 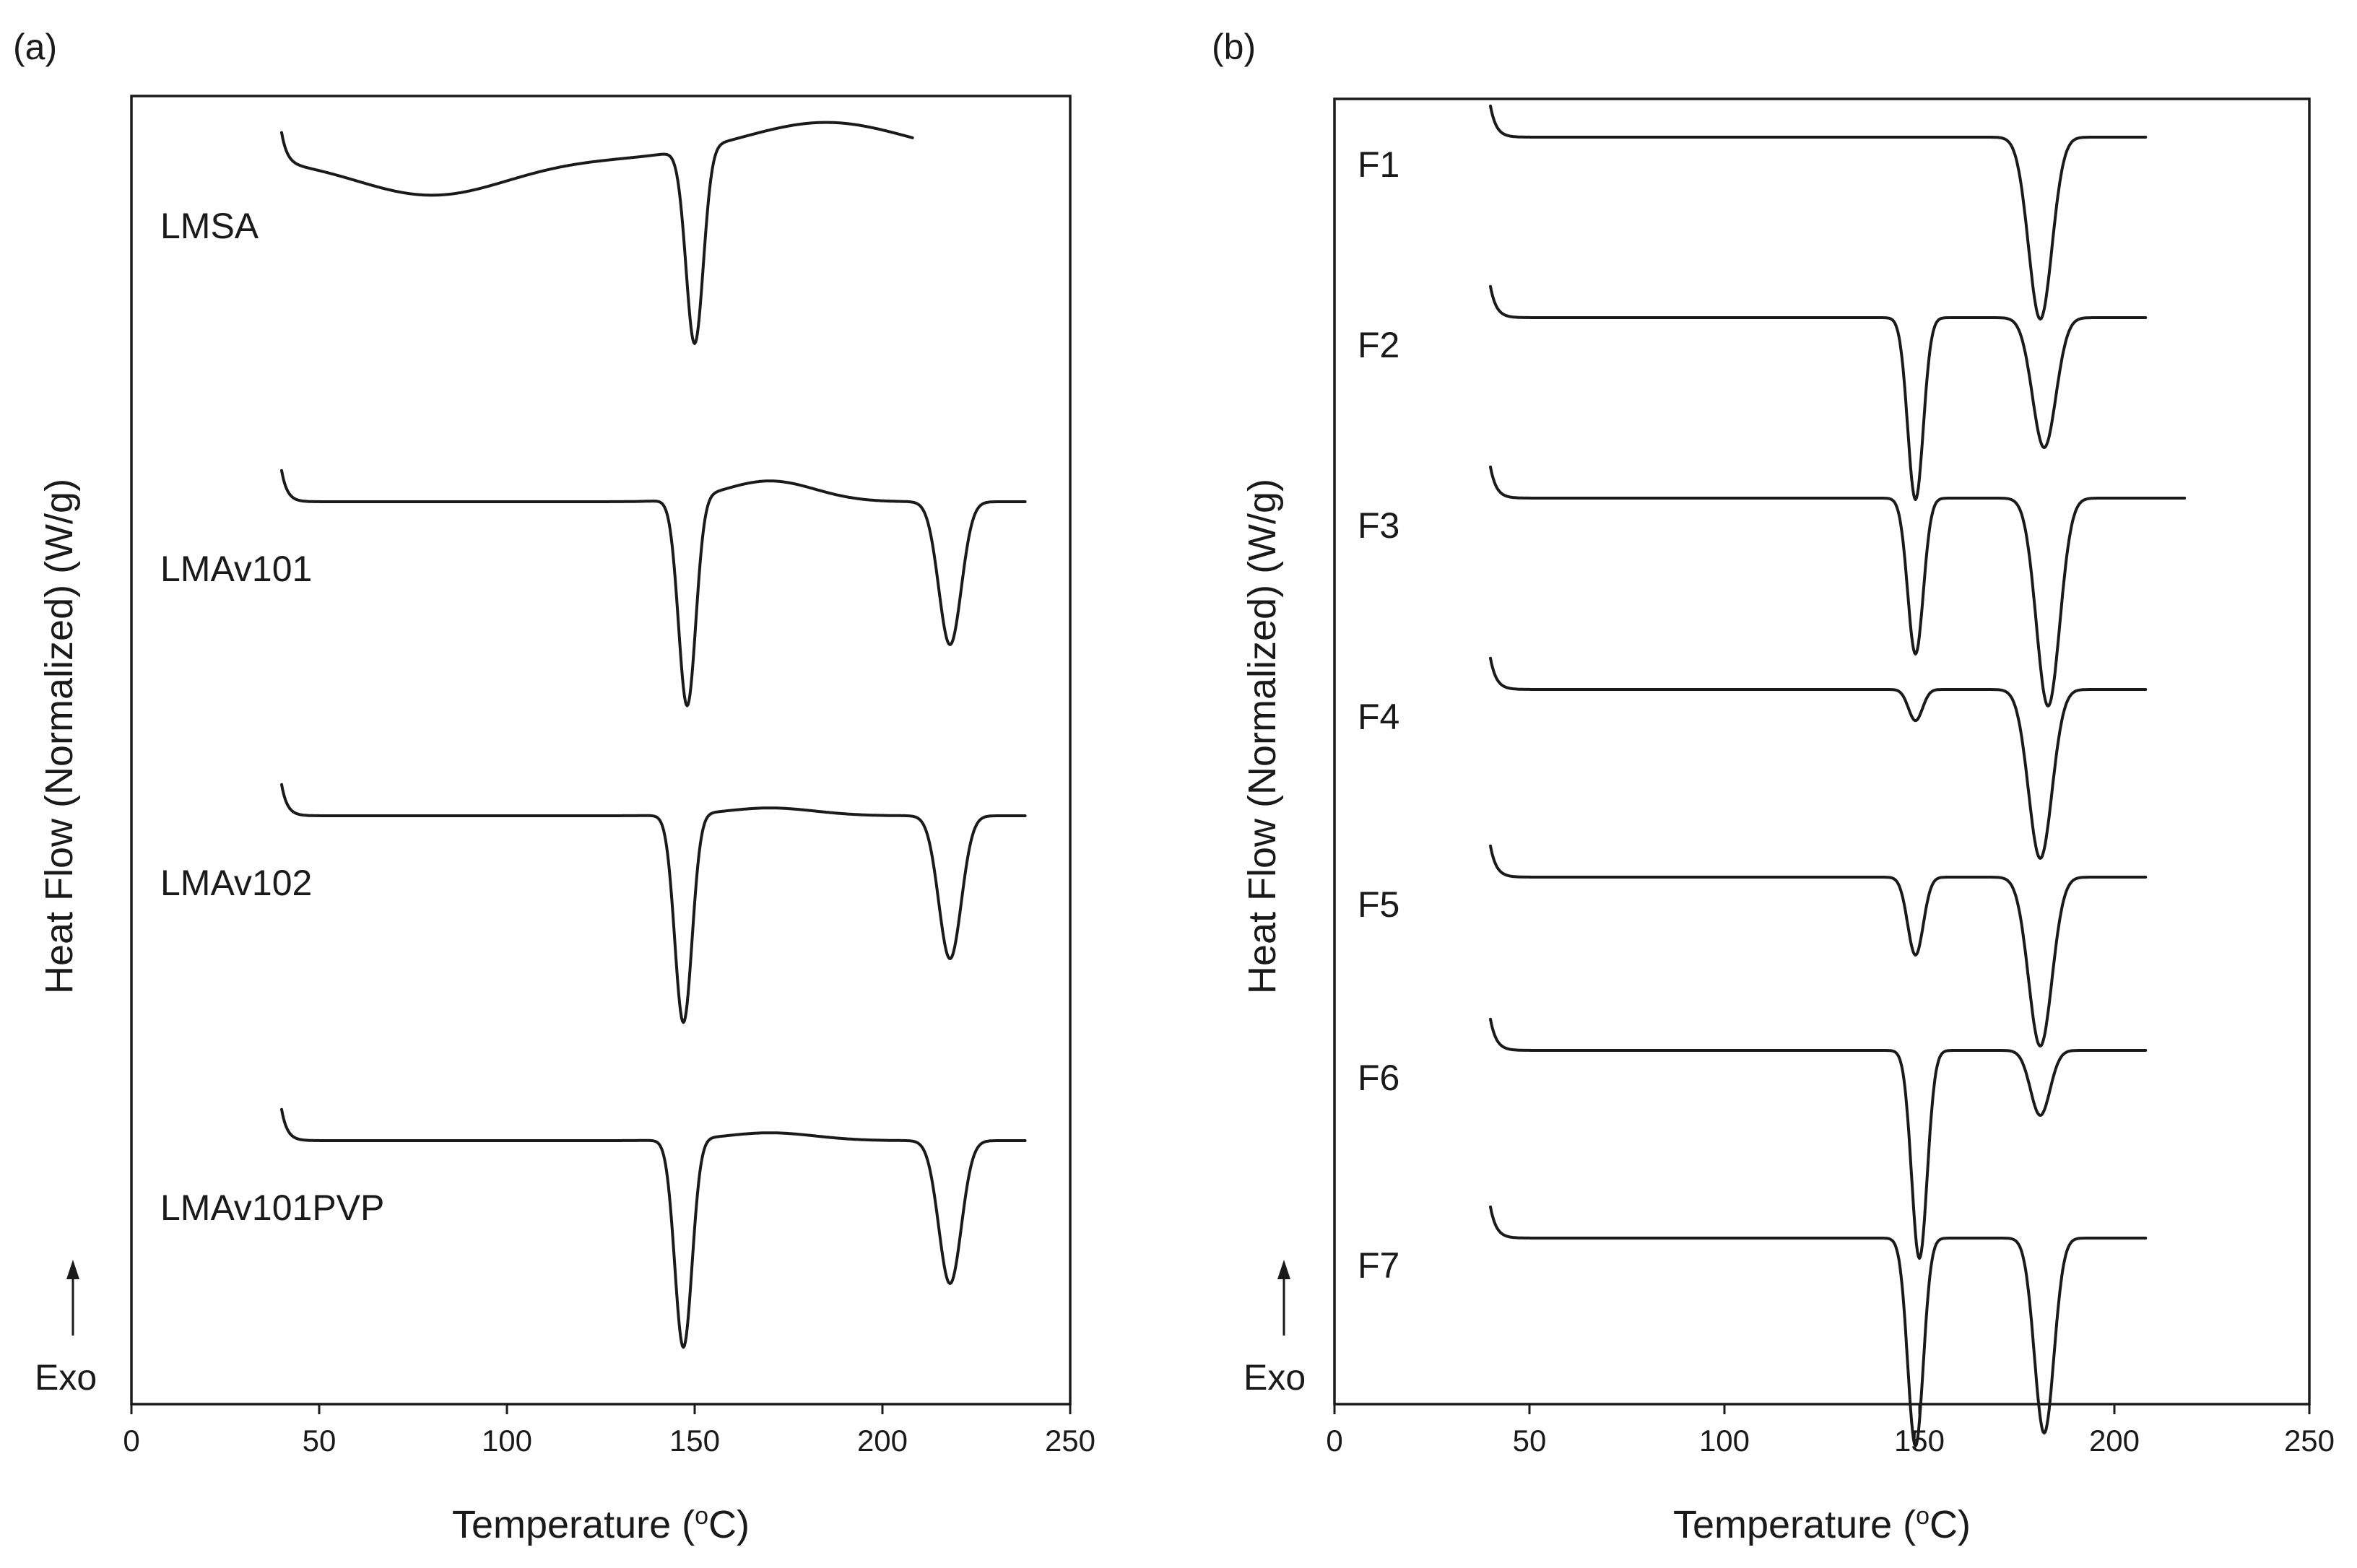 I want to click on series-label-LMSA: LMSA, so click(x=210, y=226).